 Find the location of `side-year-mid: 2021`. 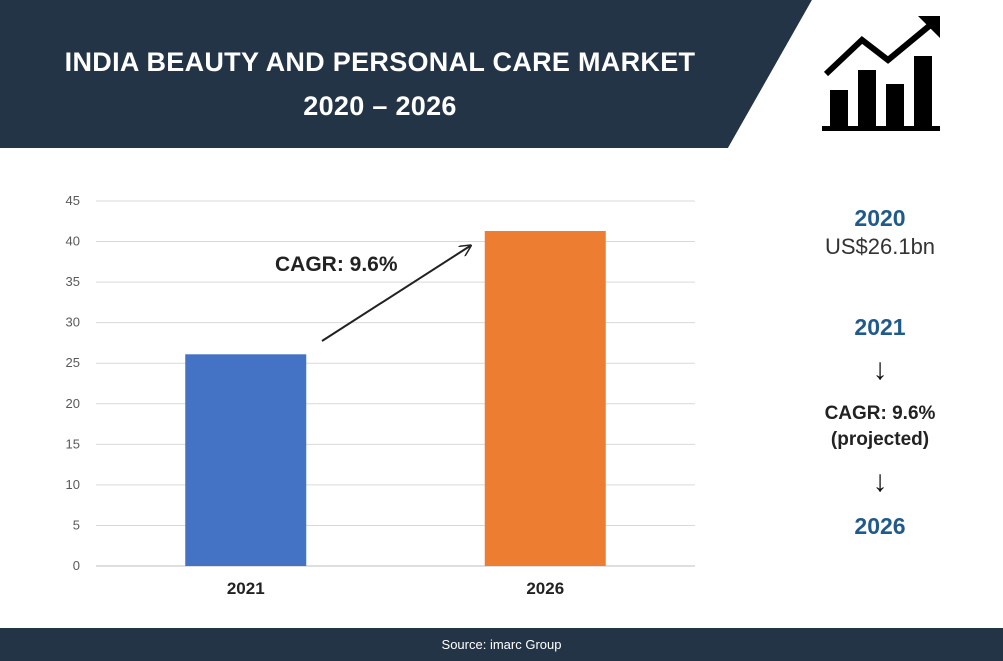

side-year-mid: 2021 is located at coordinates (880, 327).